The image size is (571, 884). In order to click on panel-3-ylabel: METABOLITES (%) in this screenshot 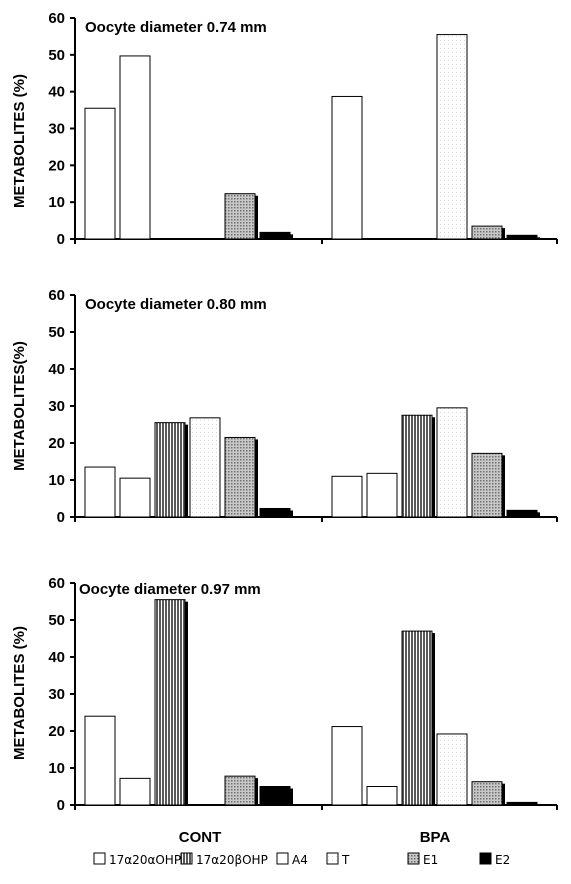, I will do `click(19, 693)`.